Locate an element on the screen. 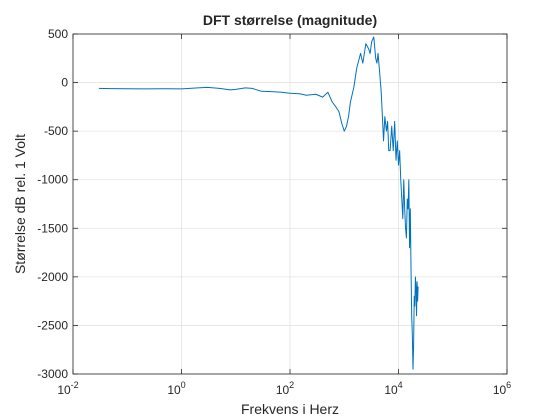 This screenshot has height=420, width=560. x-axis-title: Frekvens i Herz is located at coordinates (290, 409).